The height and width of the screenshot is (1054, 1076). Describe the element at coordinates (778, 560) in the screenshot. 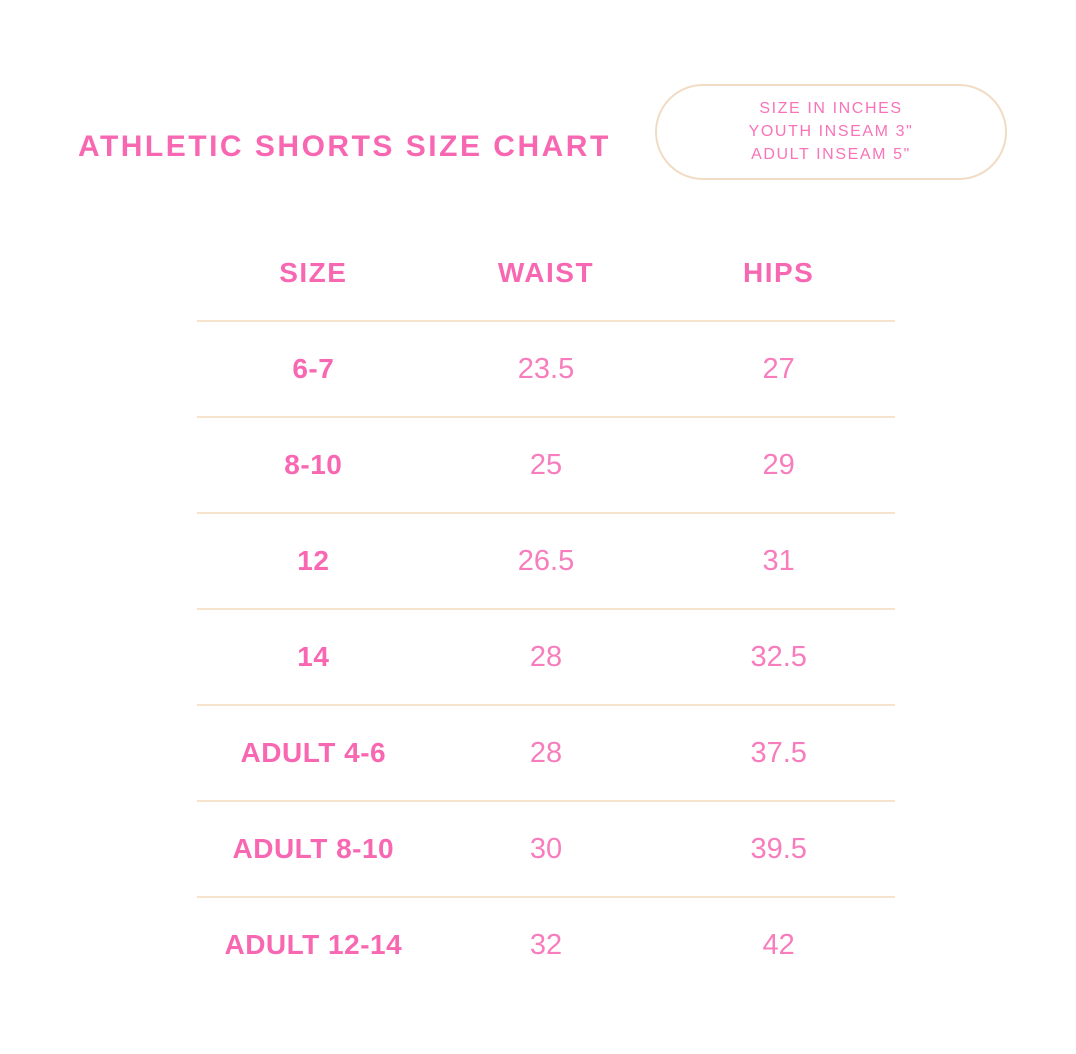

I see `hips-cell: 31` at that location.